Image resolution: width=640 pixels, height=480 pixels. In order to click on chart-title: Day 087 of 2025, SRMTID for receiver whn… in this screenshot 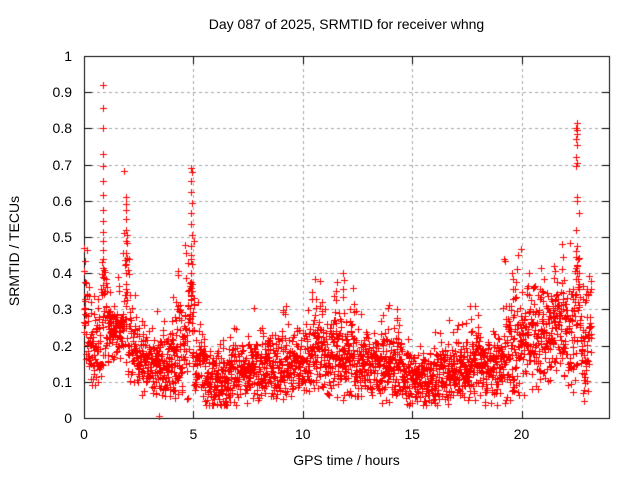, I will do `click(346, 24)`.